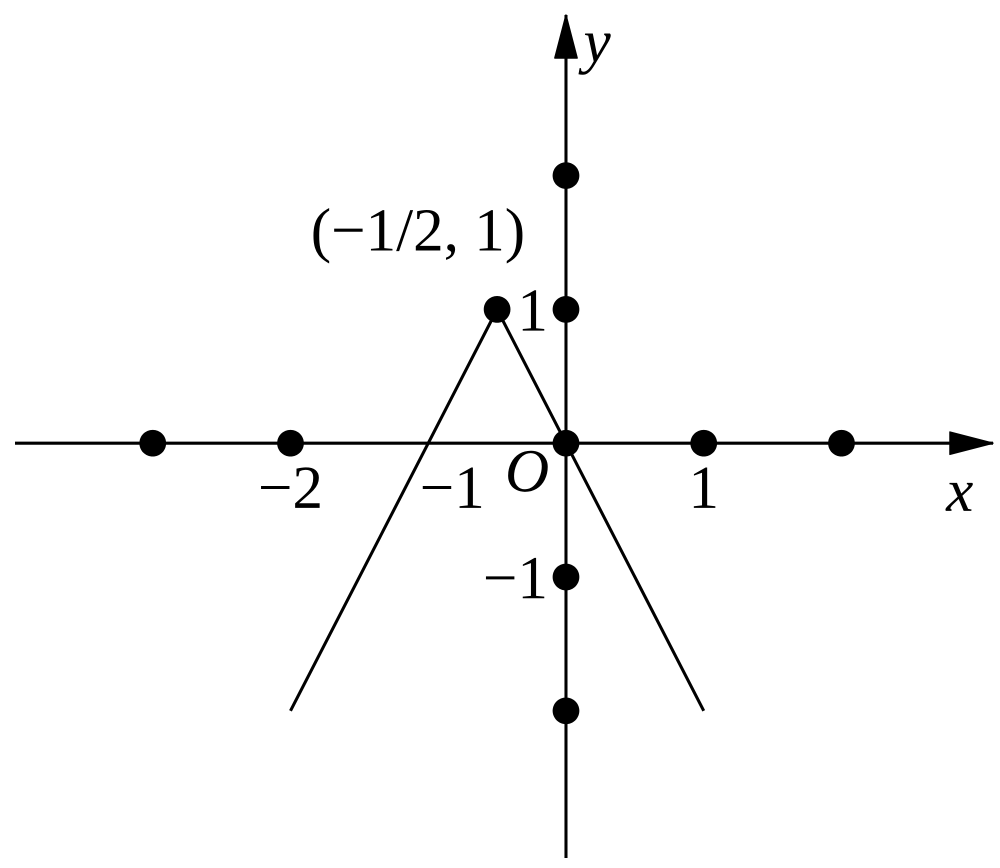  What do you see at coordinates (594, 54) in the screenshot?
I see `y-axis-title: y` at bounding box center [594, 54].